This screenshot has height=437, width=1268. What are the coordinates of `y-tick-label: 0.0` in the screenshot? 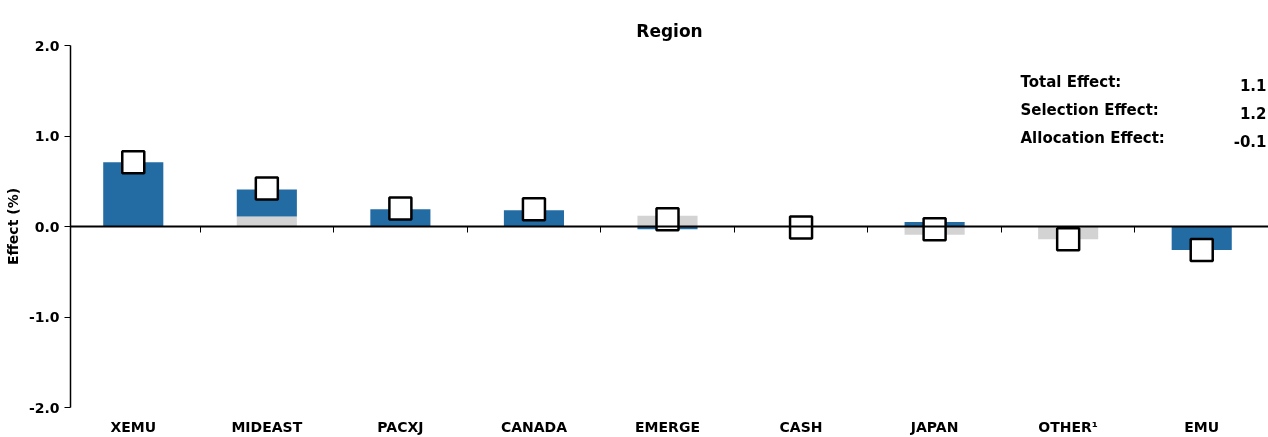 It's located at (47, 226).